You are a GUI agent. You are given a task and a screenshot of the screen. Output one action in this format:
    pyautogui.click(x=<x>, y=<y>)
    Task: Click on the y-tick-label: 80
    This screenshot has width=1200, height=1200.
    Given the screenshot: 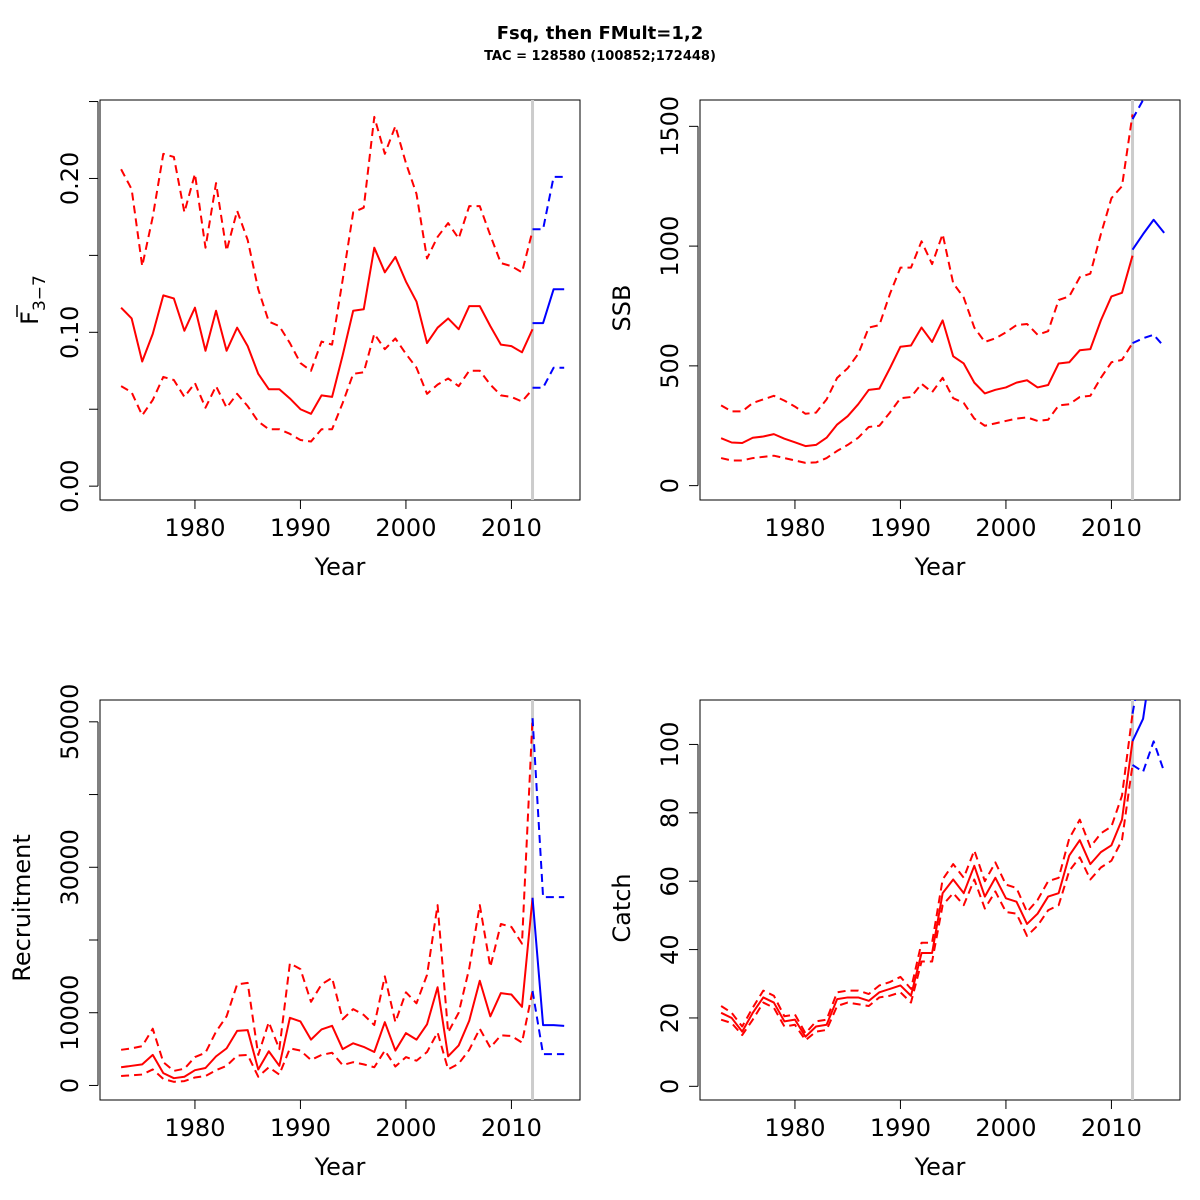 What is the action you would take?
    pyautogui.click(x=670, y=813)
    